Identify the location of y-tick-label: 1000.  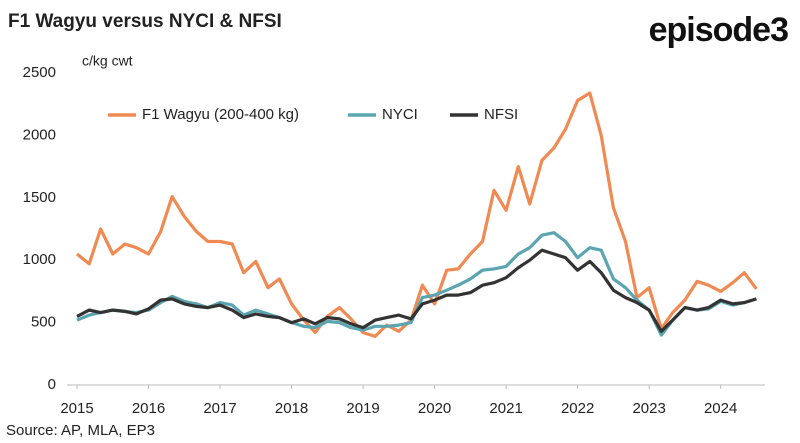
(39, 259).